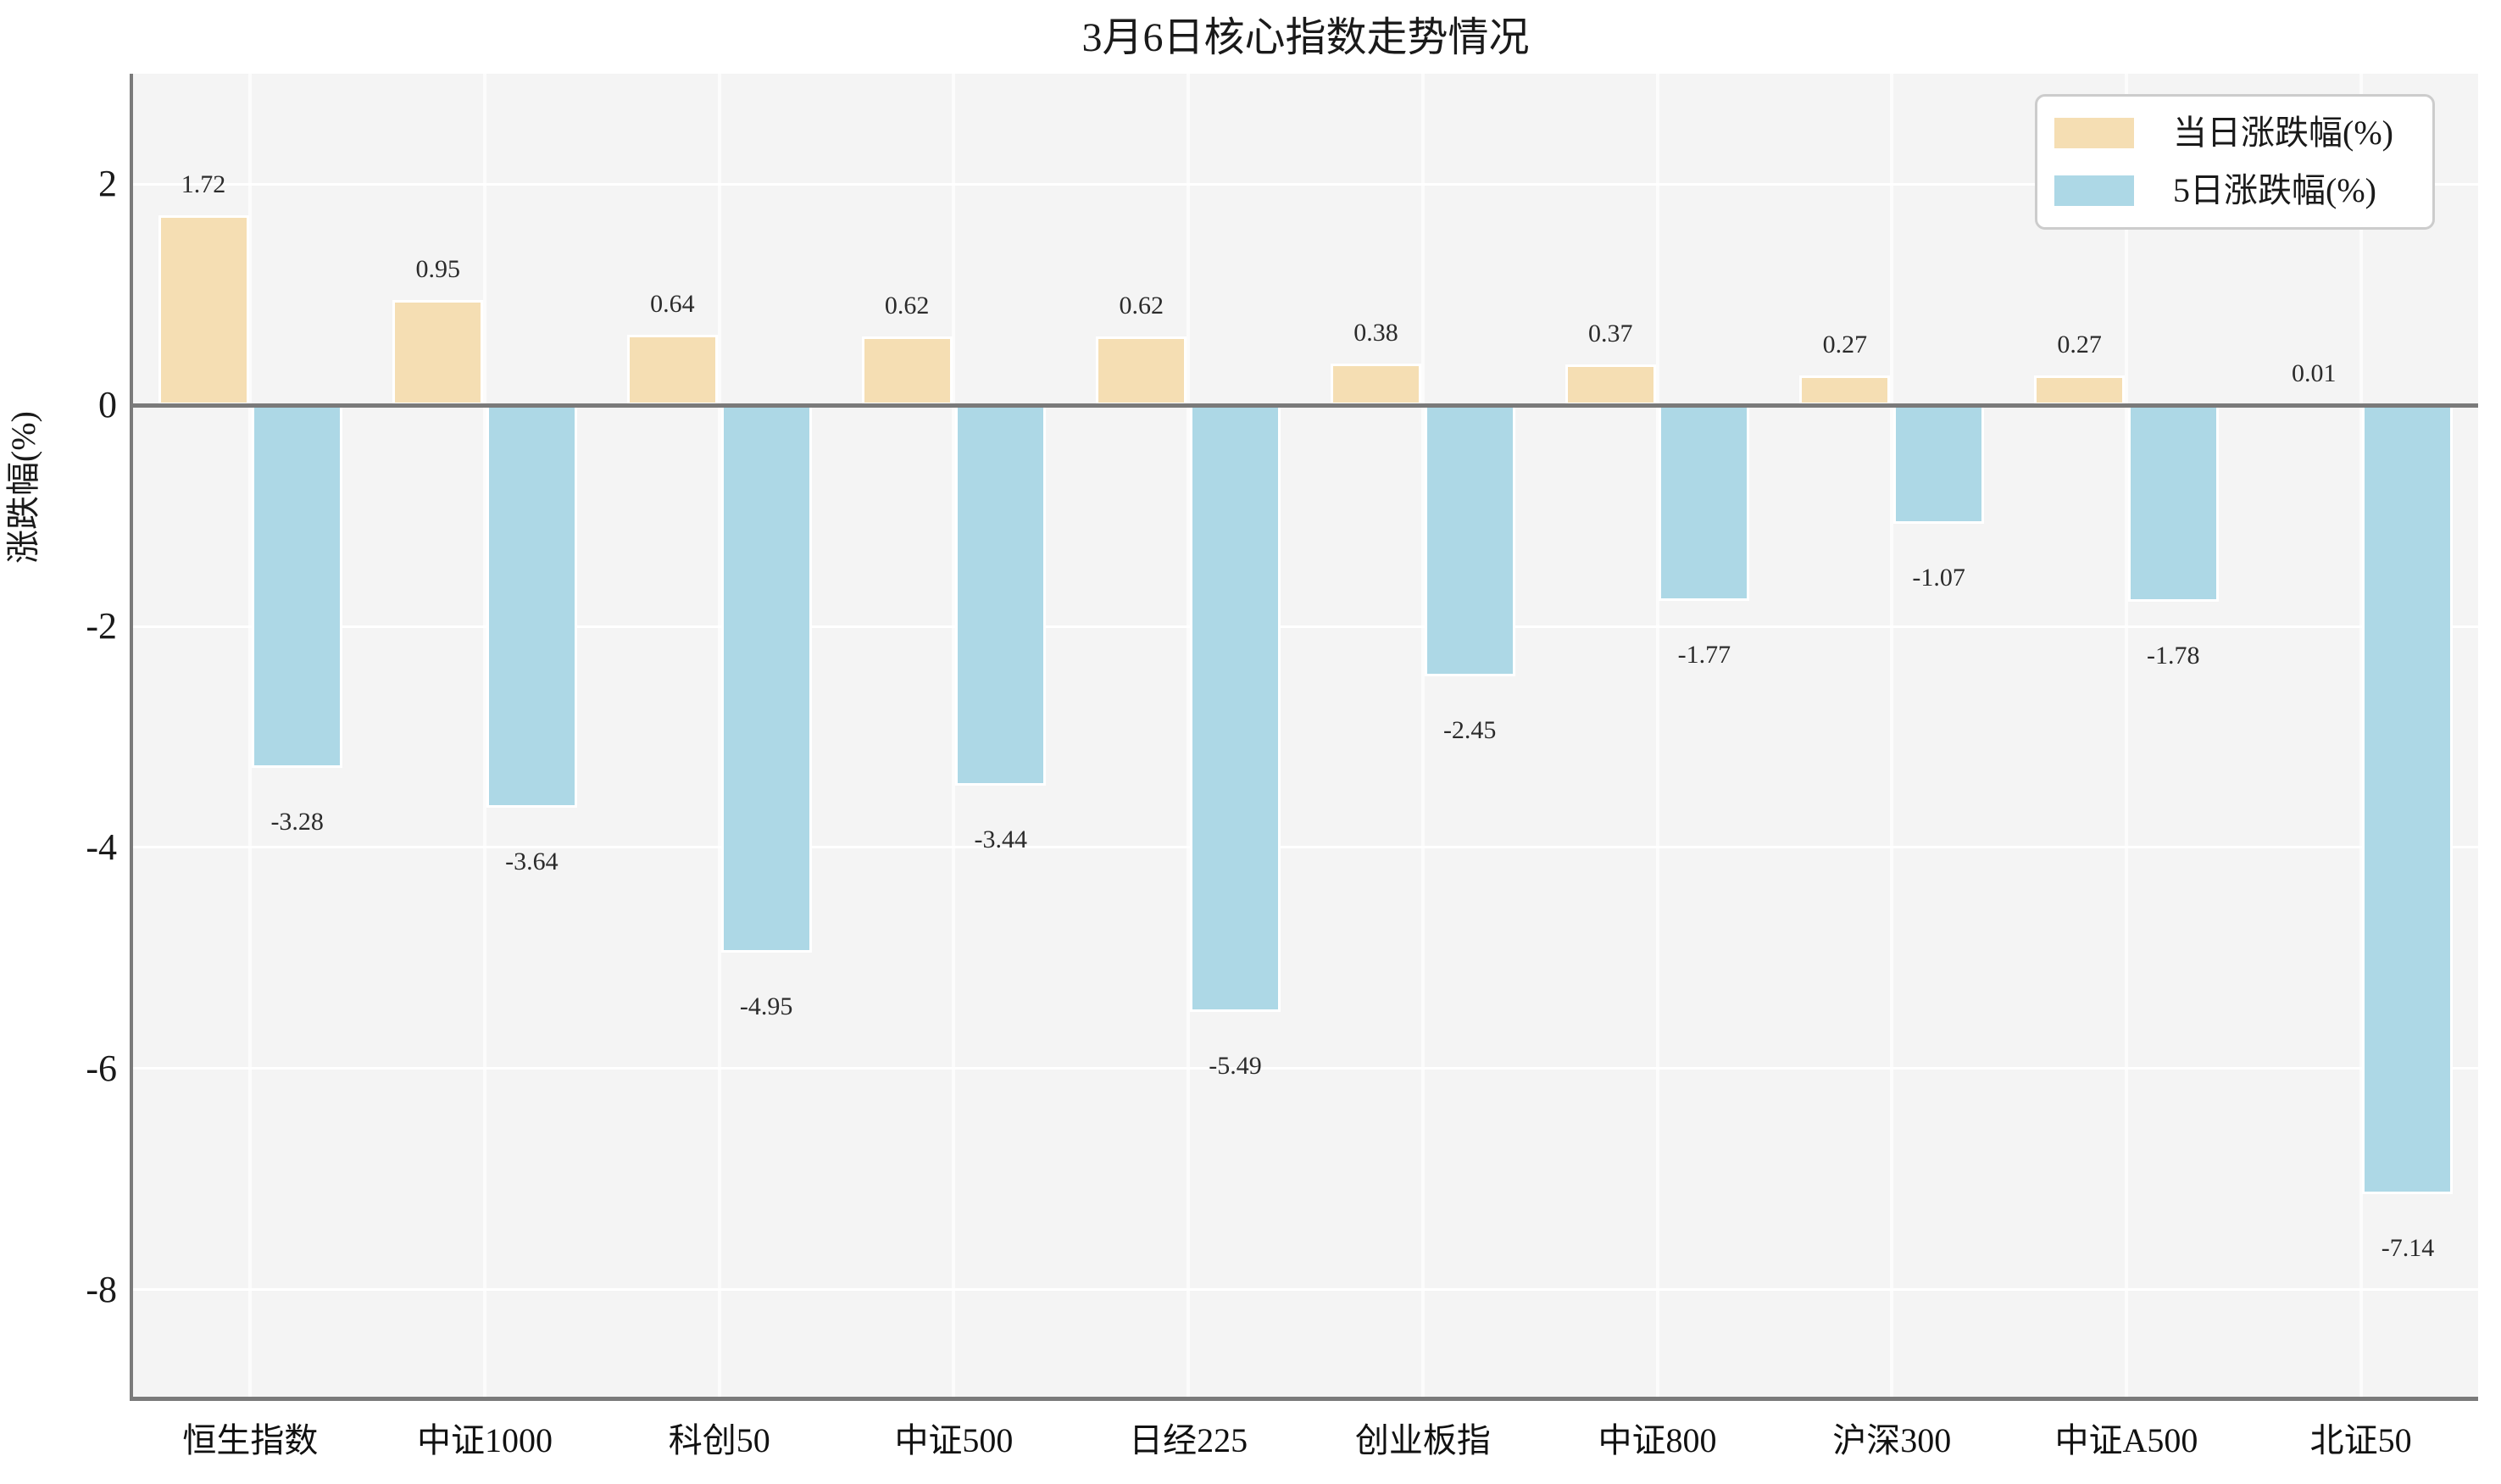  Describe the element at coordinates (438, 353) in the screenshot. I see `bar-当日涨跌幅(%)-中证1000` at that location.